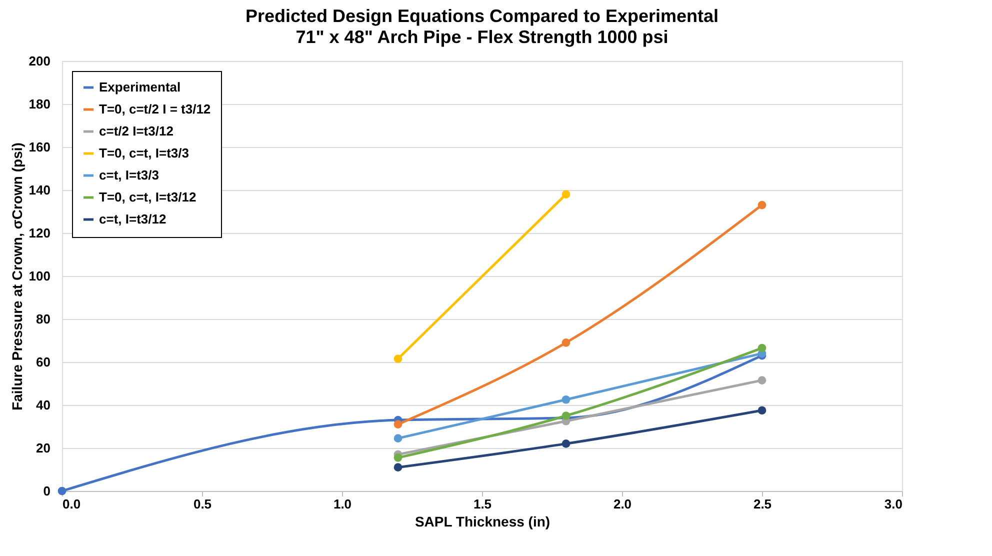 The image size is (992, 556). What do you see at coordinates (342, 504) in the screenshot?
I see `x-tick-label: 1.0` at bounding box center [342, 504].